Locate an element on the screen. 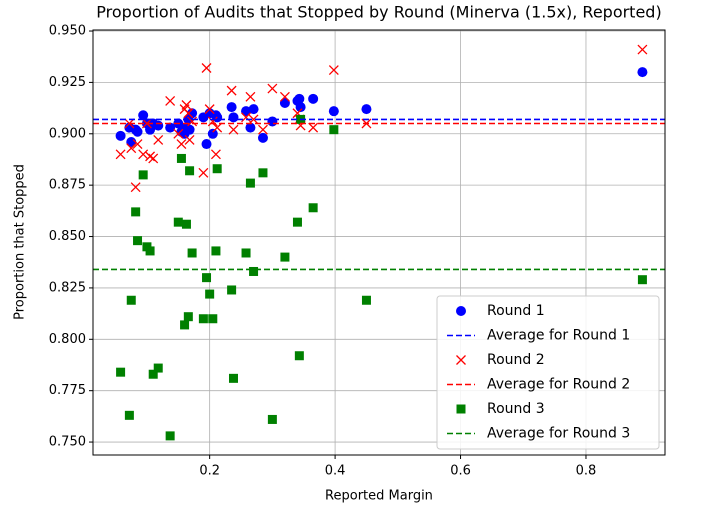  y-tick-label: 0.850 is located at coordinates (67, 236).